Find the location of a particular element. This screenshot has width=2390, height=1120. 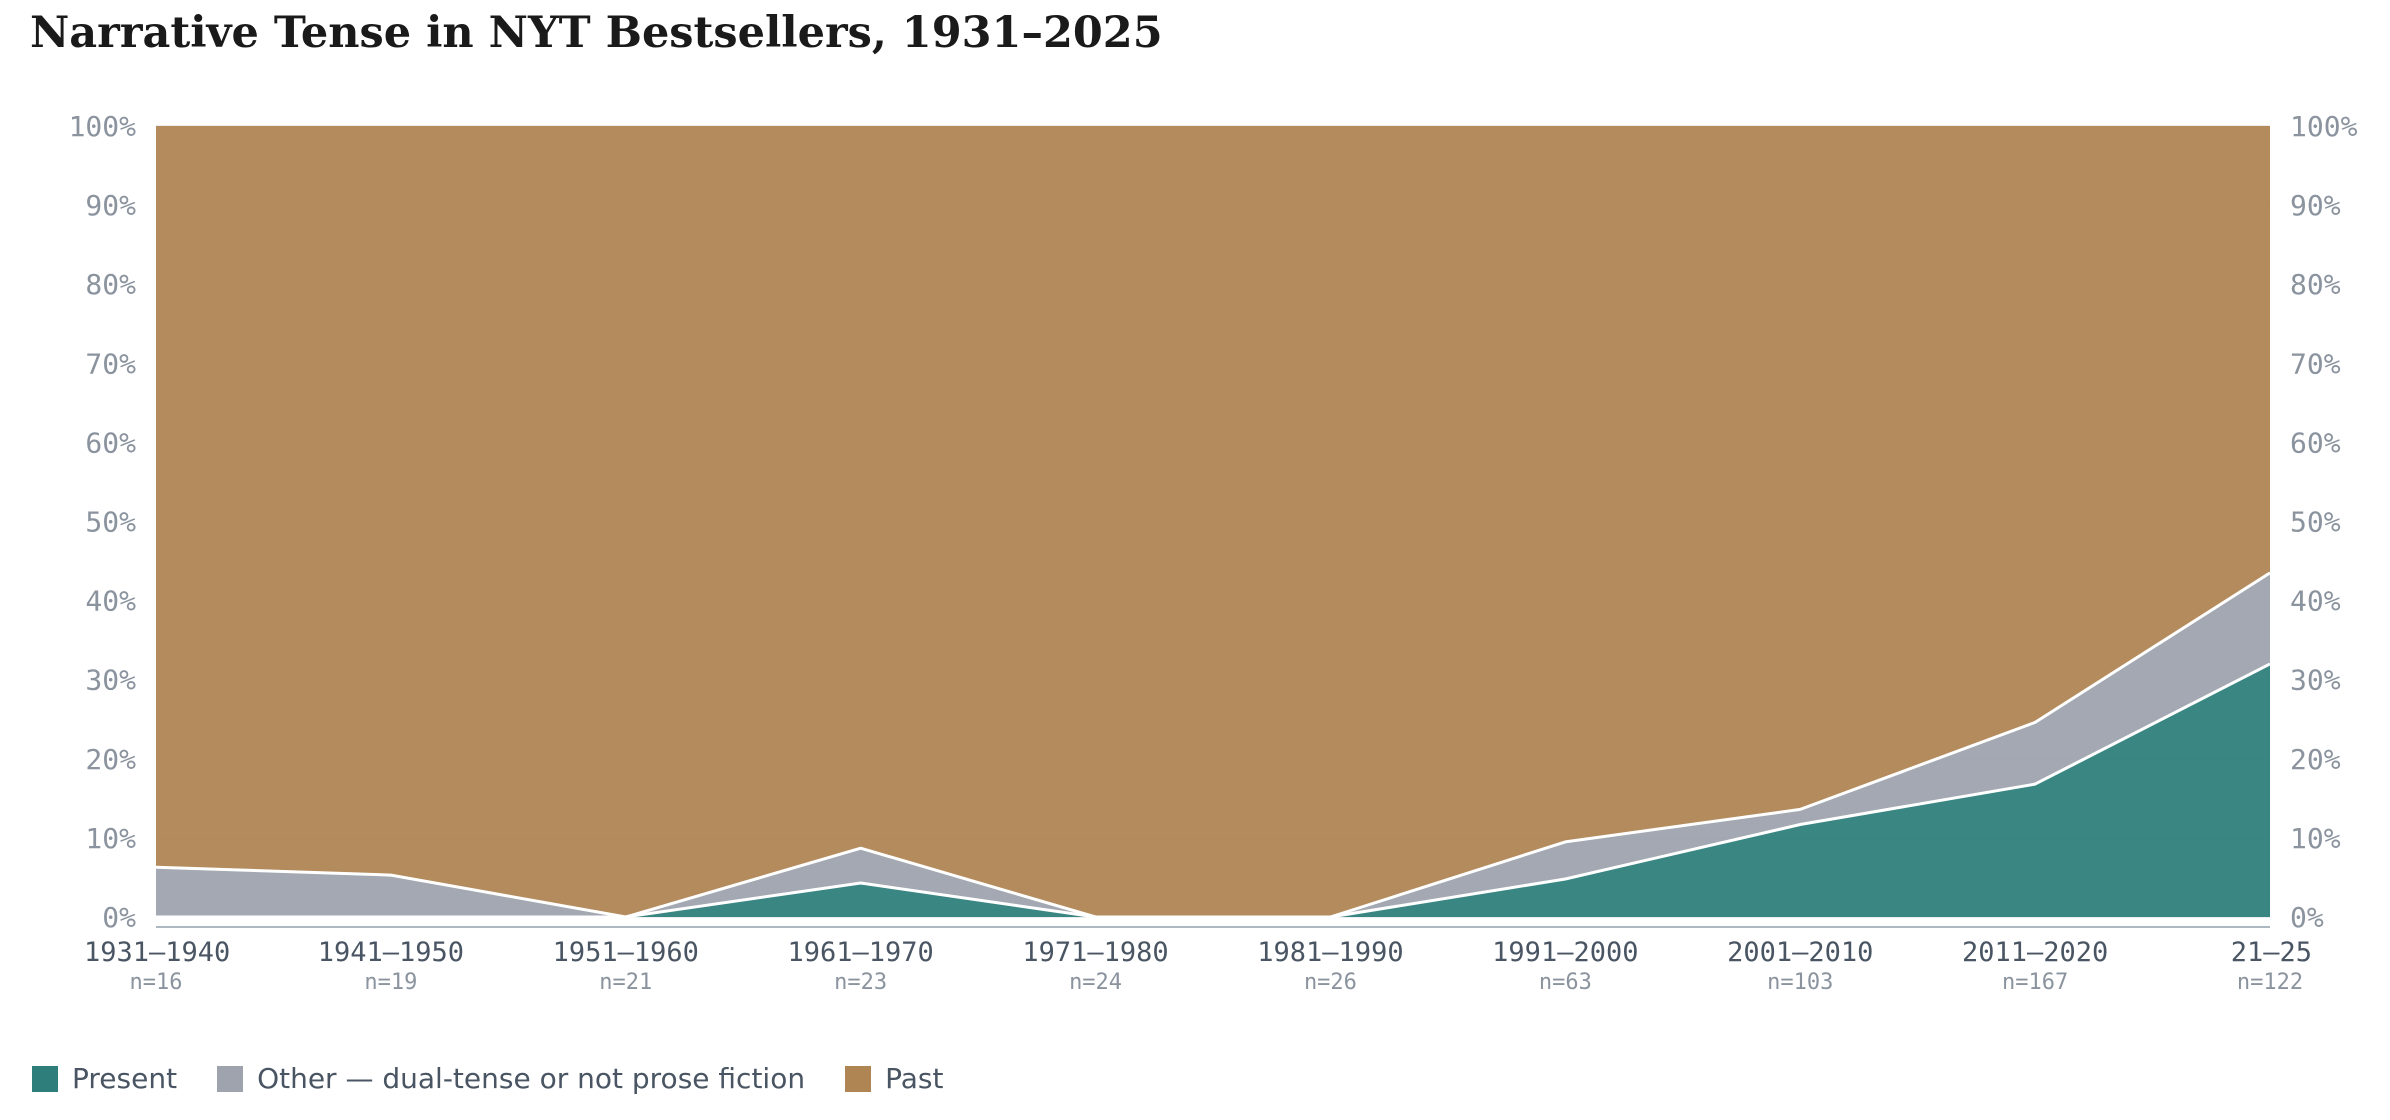

x-tick-sample-size: n=24 is located at coordinates (1095, 982).